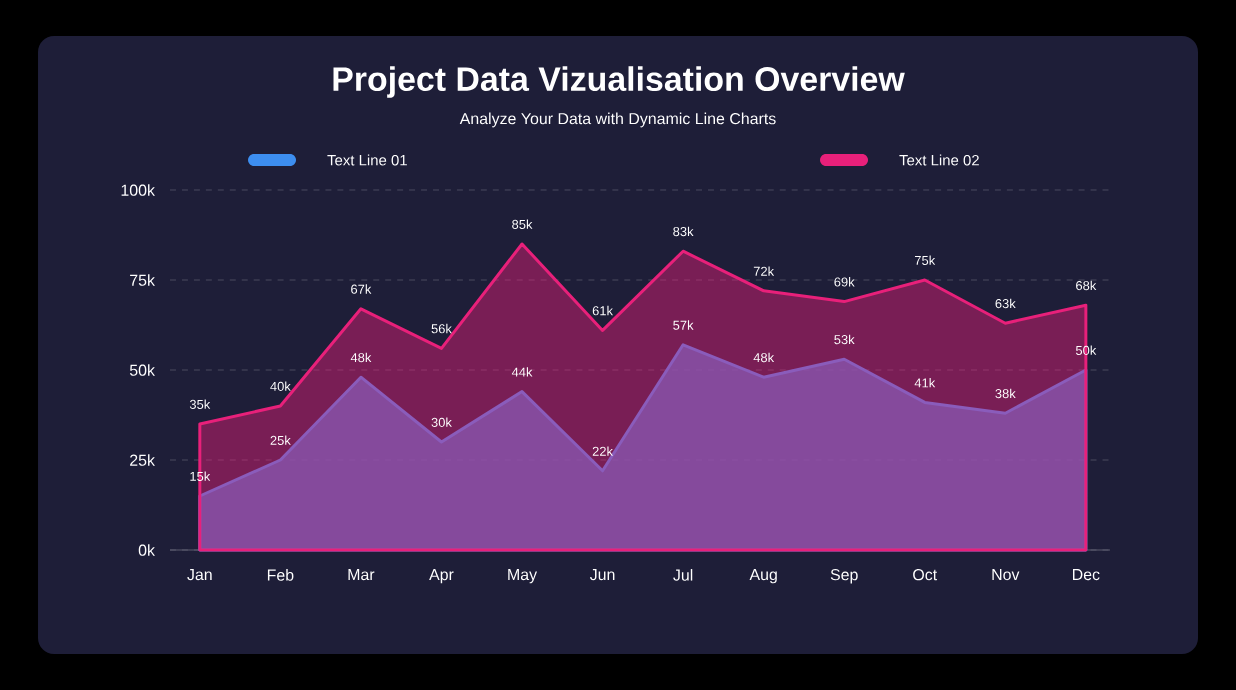 The image size is (1236, 690). What do you see at coordinates (619, 82) in the screenshot?
I see `chart-title: Project Data Vizualisation Overview` at bounding box center [619, 82].